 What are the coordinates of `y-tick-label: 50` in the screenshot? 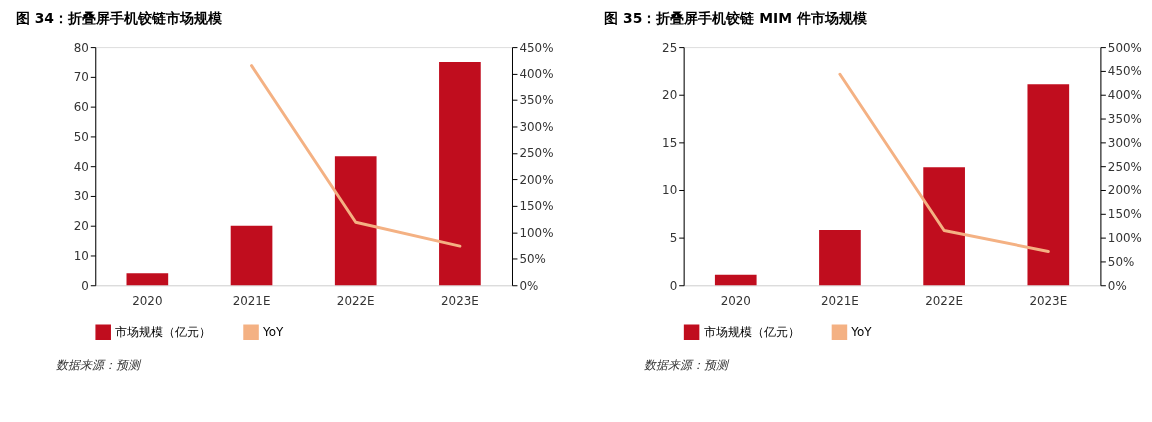 It's located at (81, 136).